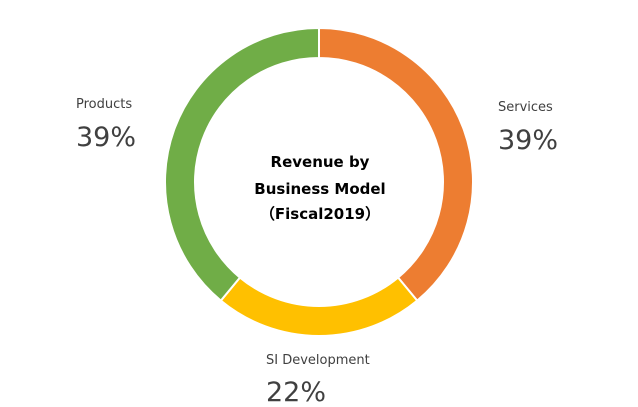 The width and height of the screenshot is (638, 407). Describe the element at coordinates (319, 306) in the screenshot. I see `slice-si-development` at that location.